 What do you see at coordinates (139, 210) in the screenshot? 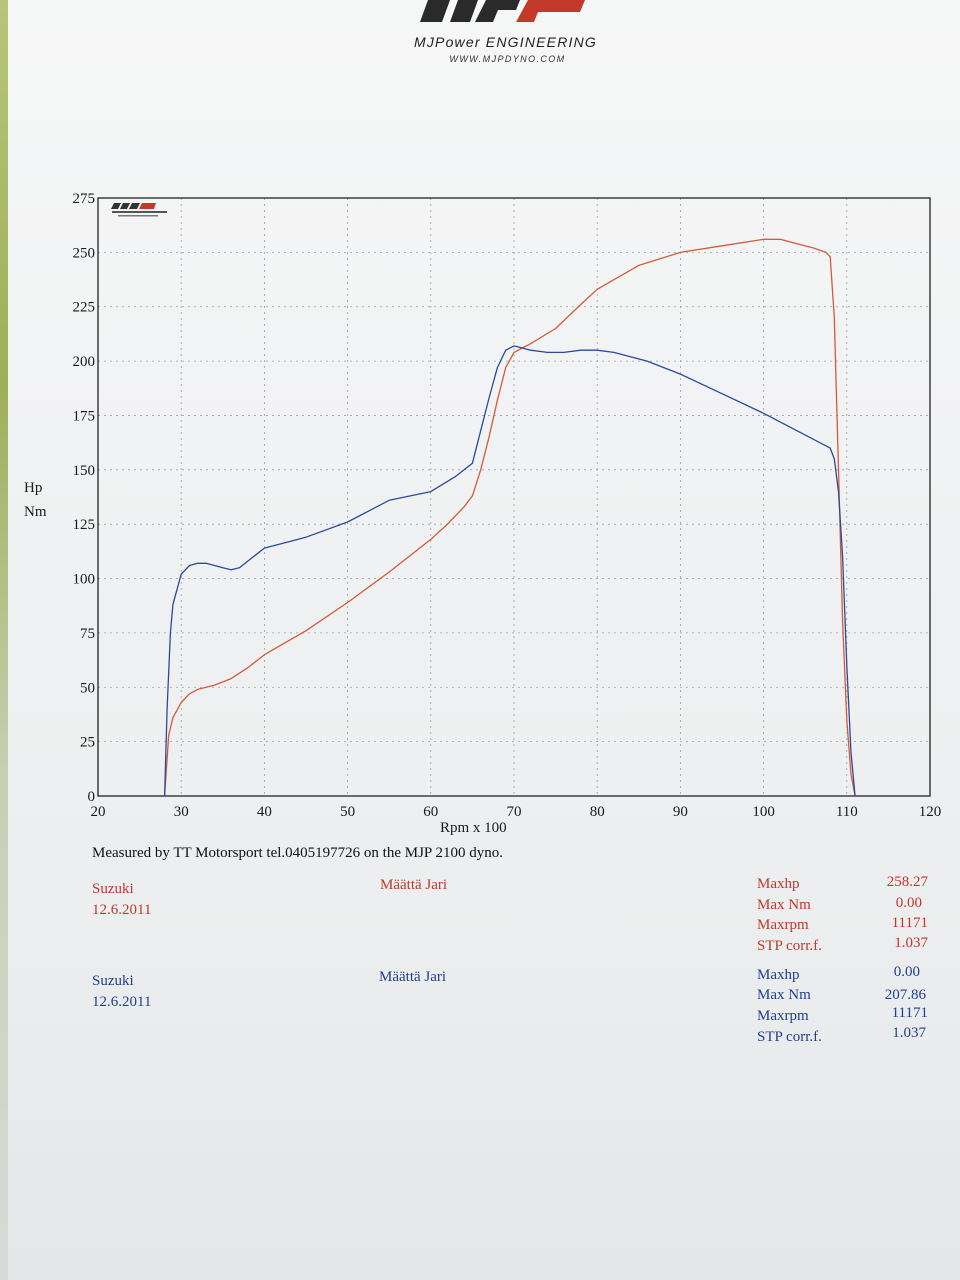
I see `inner-logo-icon` at bounding box center [139, 210].